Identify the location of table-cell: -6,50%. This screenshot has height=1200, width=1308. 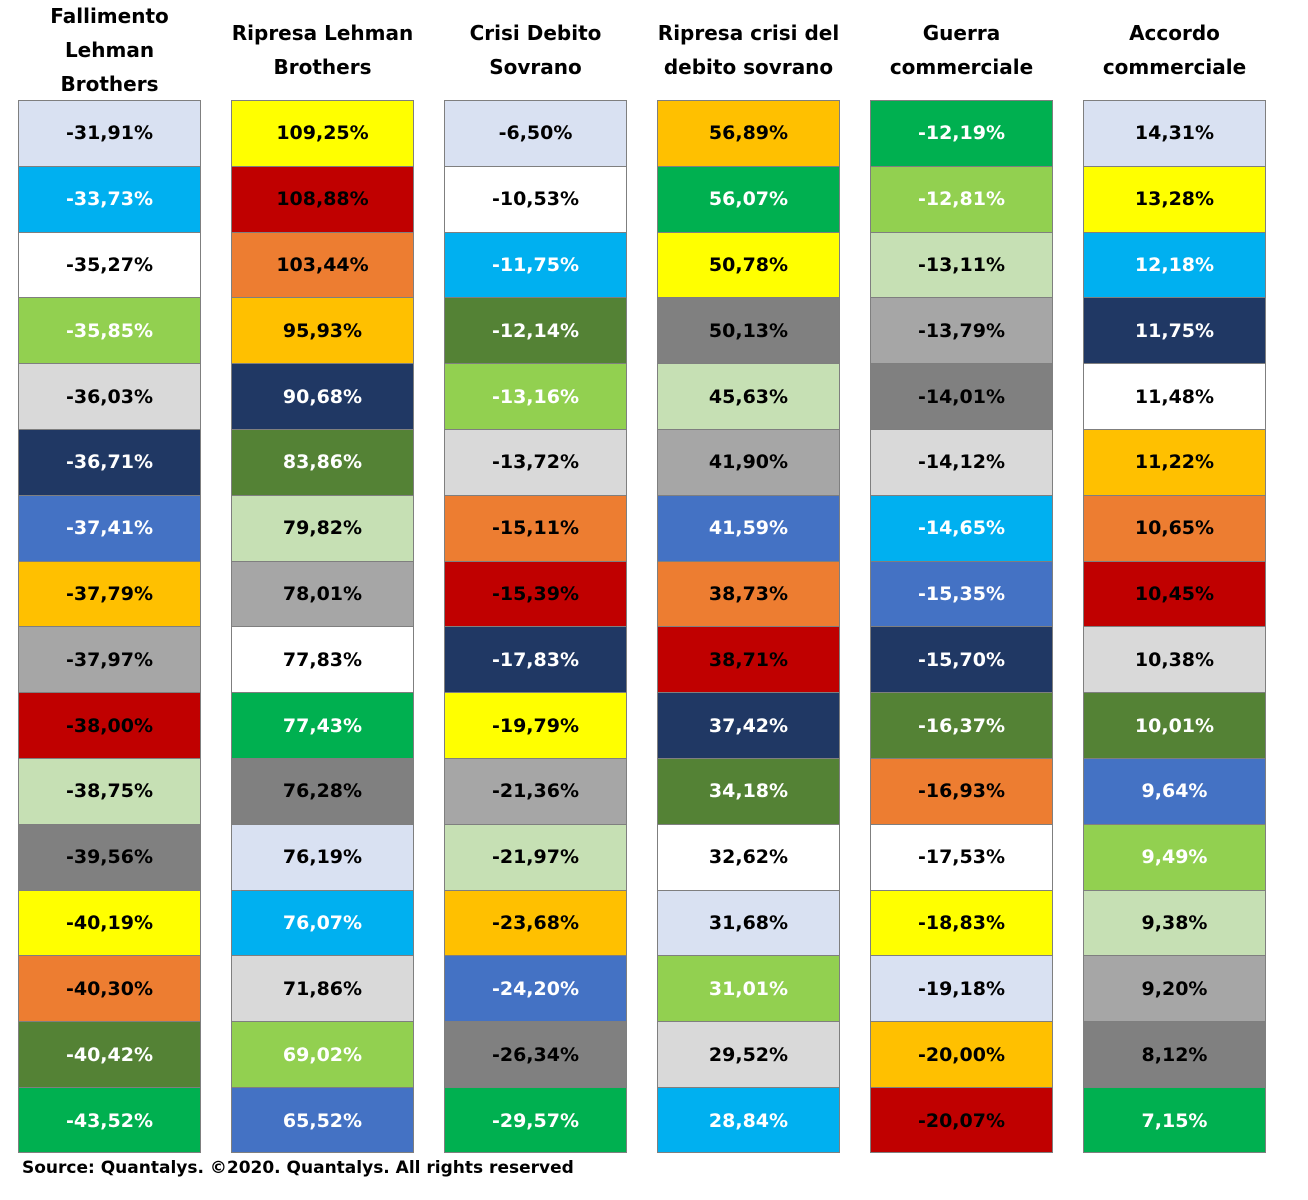
(535, 134).